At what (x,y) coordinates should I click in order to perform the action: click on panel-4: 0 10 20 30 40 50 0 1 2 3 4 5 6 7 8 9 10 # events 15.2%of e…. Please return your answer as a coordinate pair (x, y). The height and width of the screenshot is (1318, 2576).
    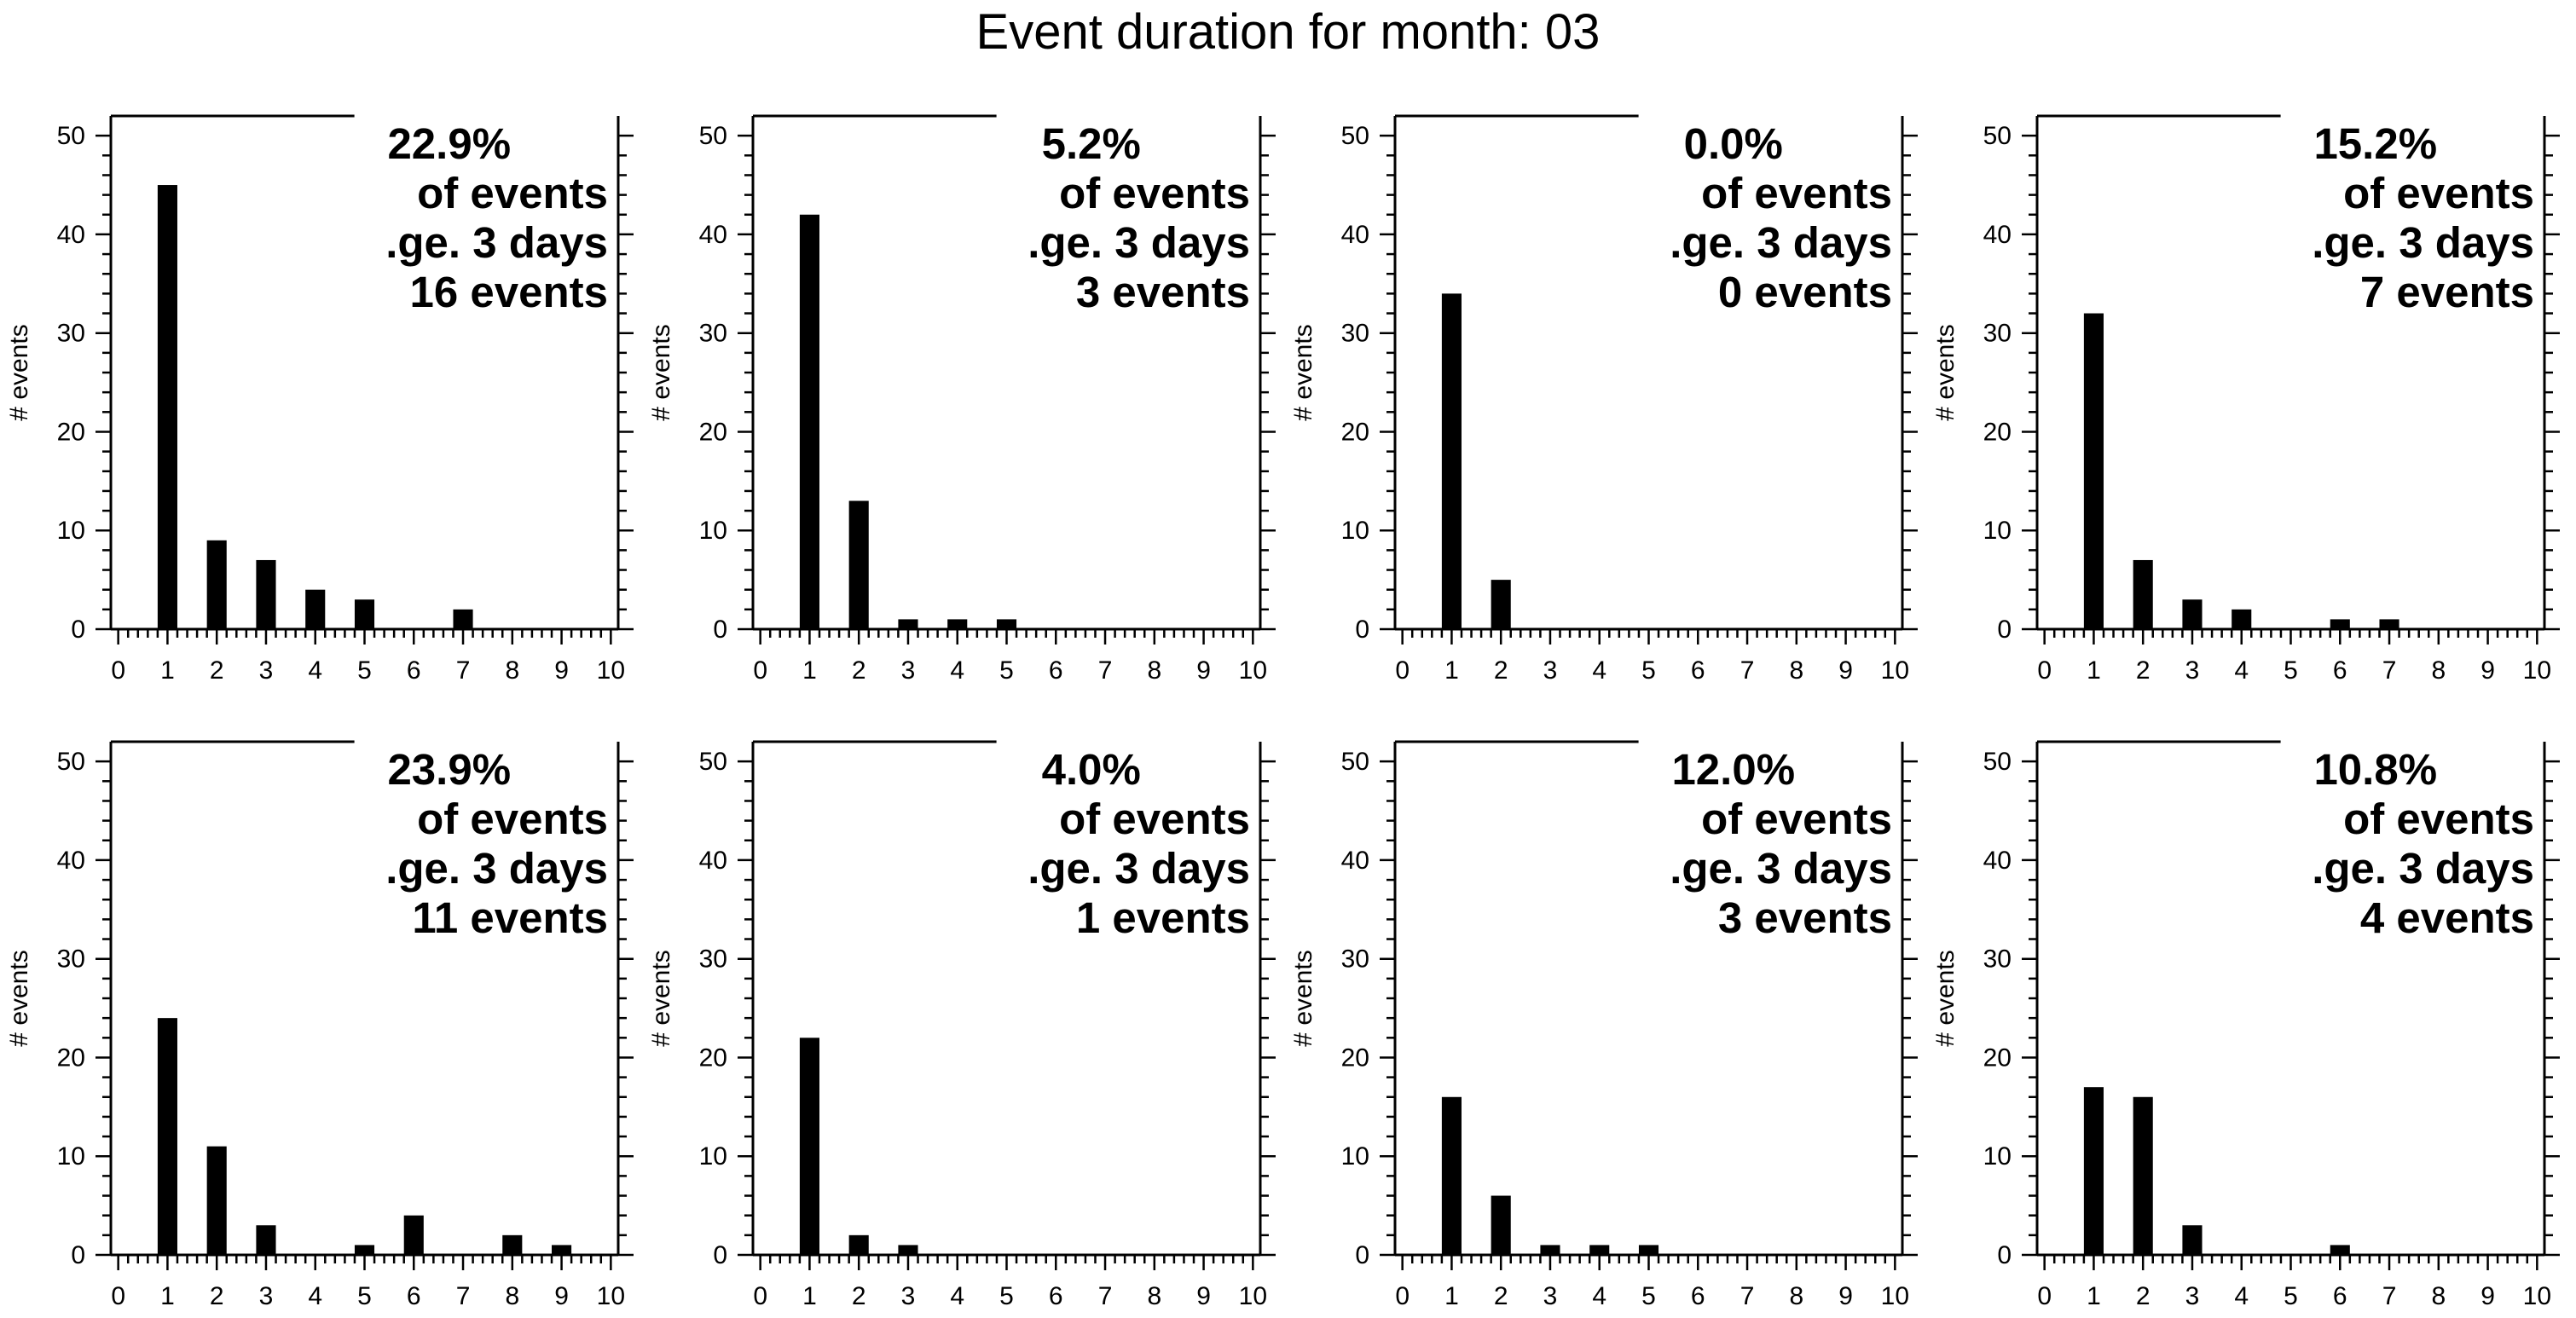
    Looking at the image, I should click on (2245, 399).